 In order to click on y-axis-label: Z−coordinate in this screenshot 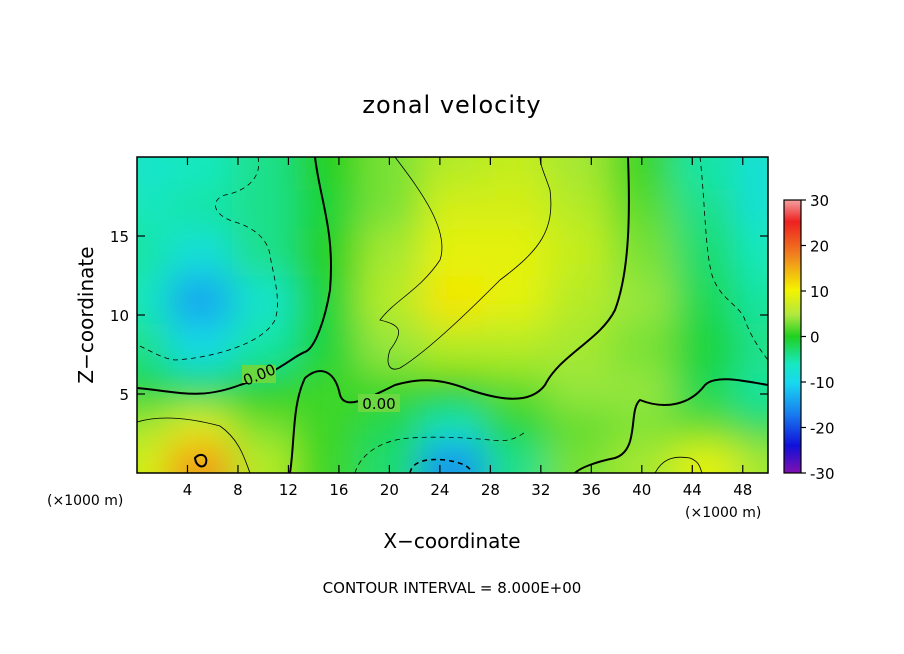, I will do `click(86, 314)`.